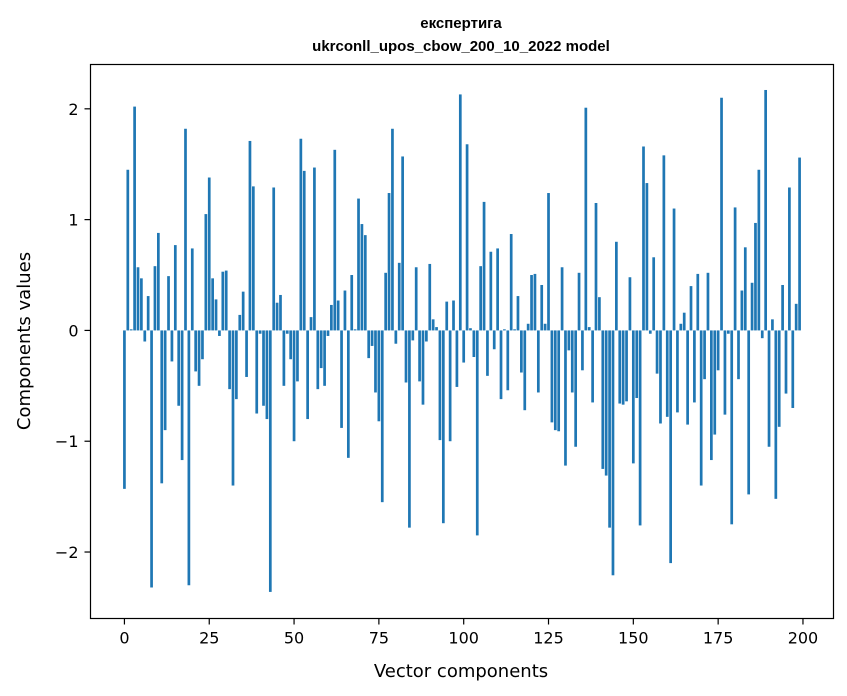 Image resolution: width=847 pixels, height=696 pixels. What do you see at coordinates (209, 638) in the screenshot?
I see `x-tick-label: 25` at bounding box center [209, 638].